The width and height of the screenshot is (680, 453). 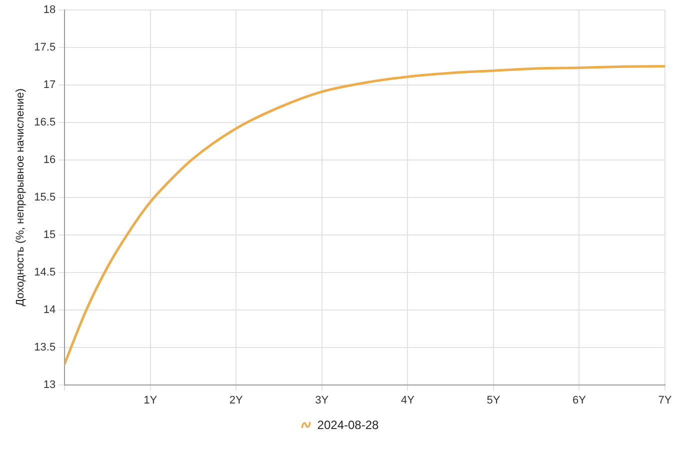 What do you see at coordinates (49, 84) in the screenshot?
I see `y-tick-label: 17` at bounding box center [49, 84].